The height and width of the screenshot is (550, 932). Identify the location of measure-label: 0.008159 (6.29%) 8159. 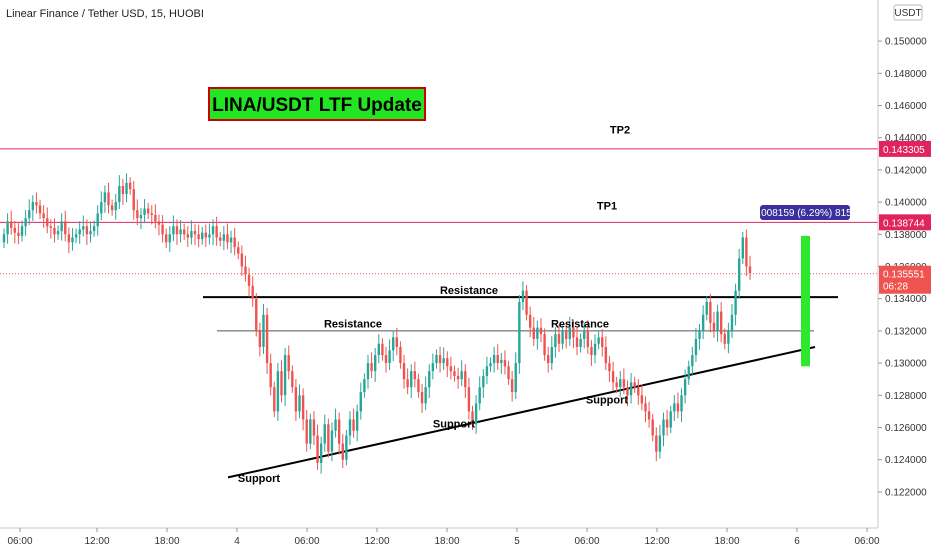
(805, 213).